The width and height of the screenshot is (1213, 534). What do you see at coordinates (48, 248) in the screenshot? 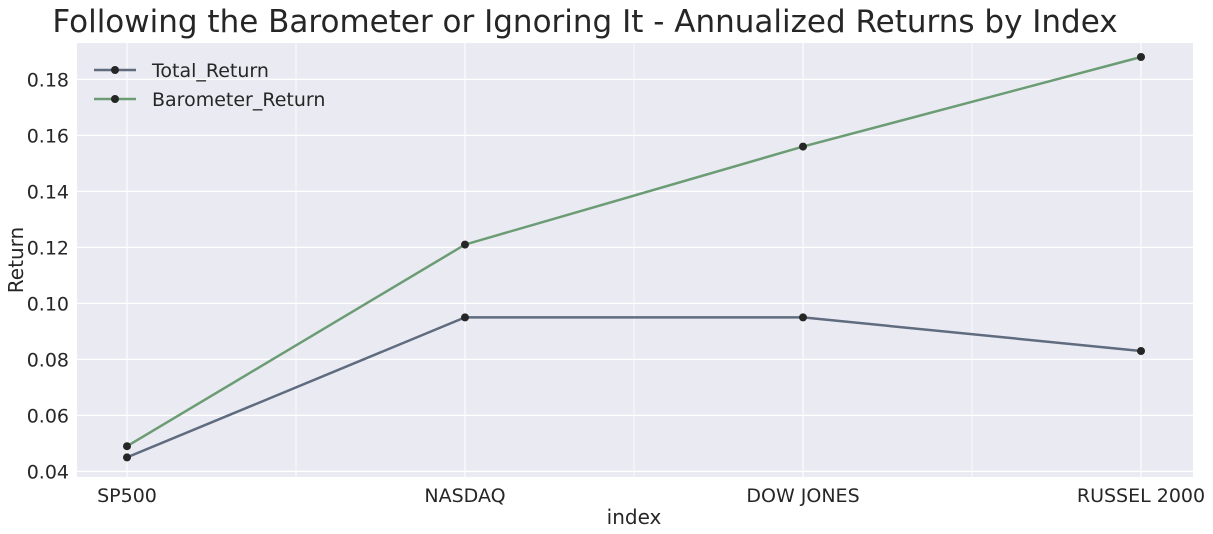
I see `y-tick-label: 0.12` at bounding box center [48, 248].